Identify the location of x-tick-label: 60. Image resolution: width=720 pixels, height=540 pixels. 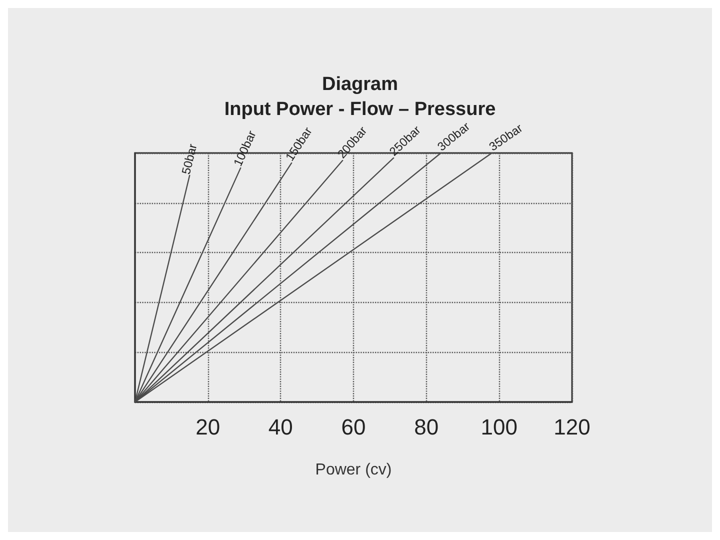
(353, 427).